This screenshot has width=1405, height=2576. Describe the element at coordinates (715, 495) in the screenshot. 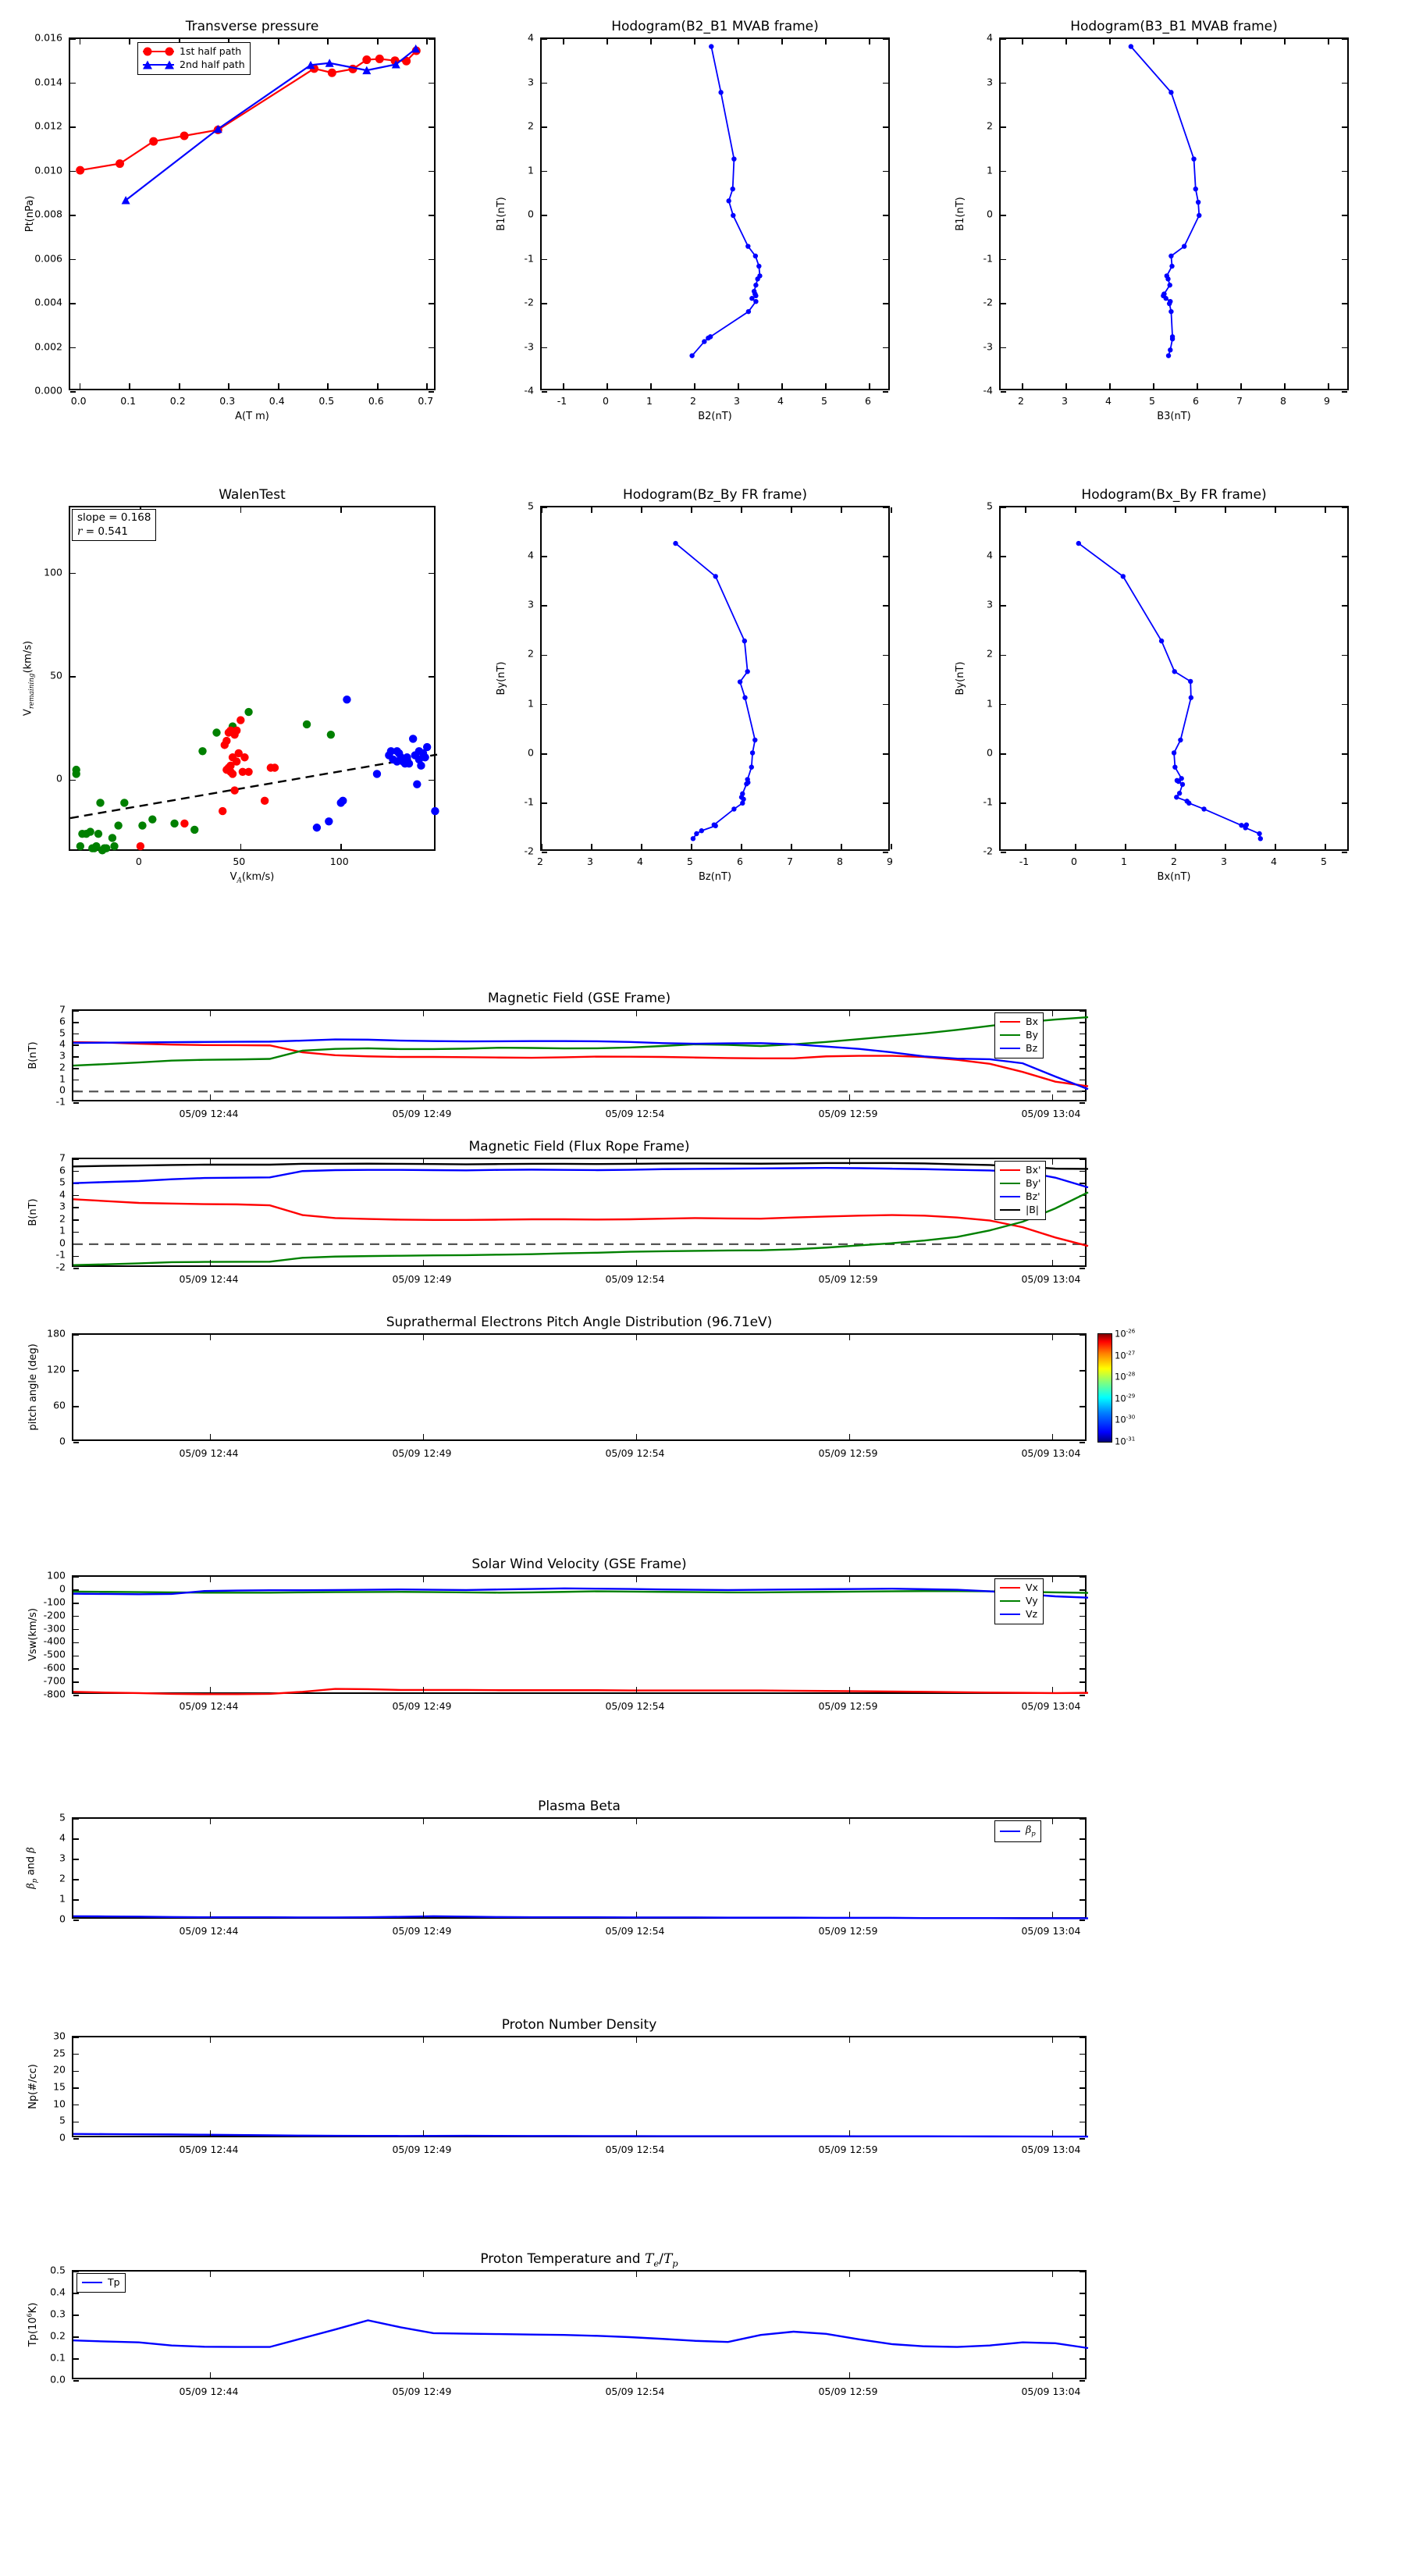

I see `panel-hodogram_bzby-title: Hodogram(Bz_By FR frame)` at that location.